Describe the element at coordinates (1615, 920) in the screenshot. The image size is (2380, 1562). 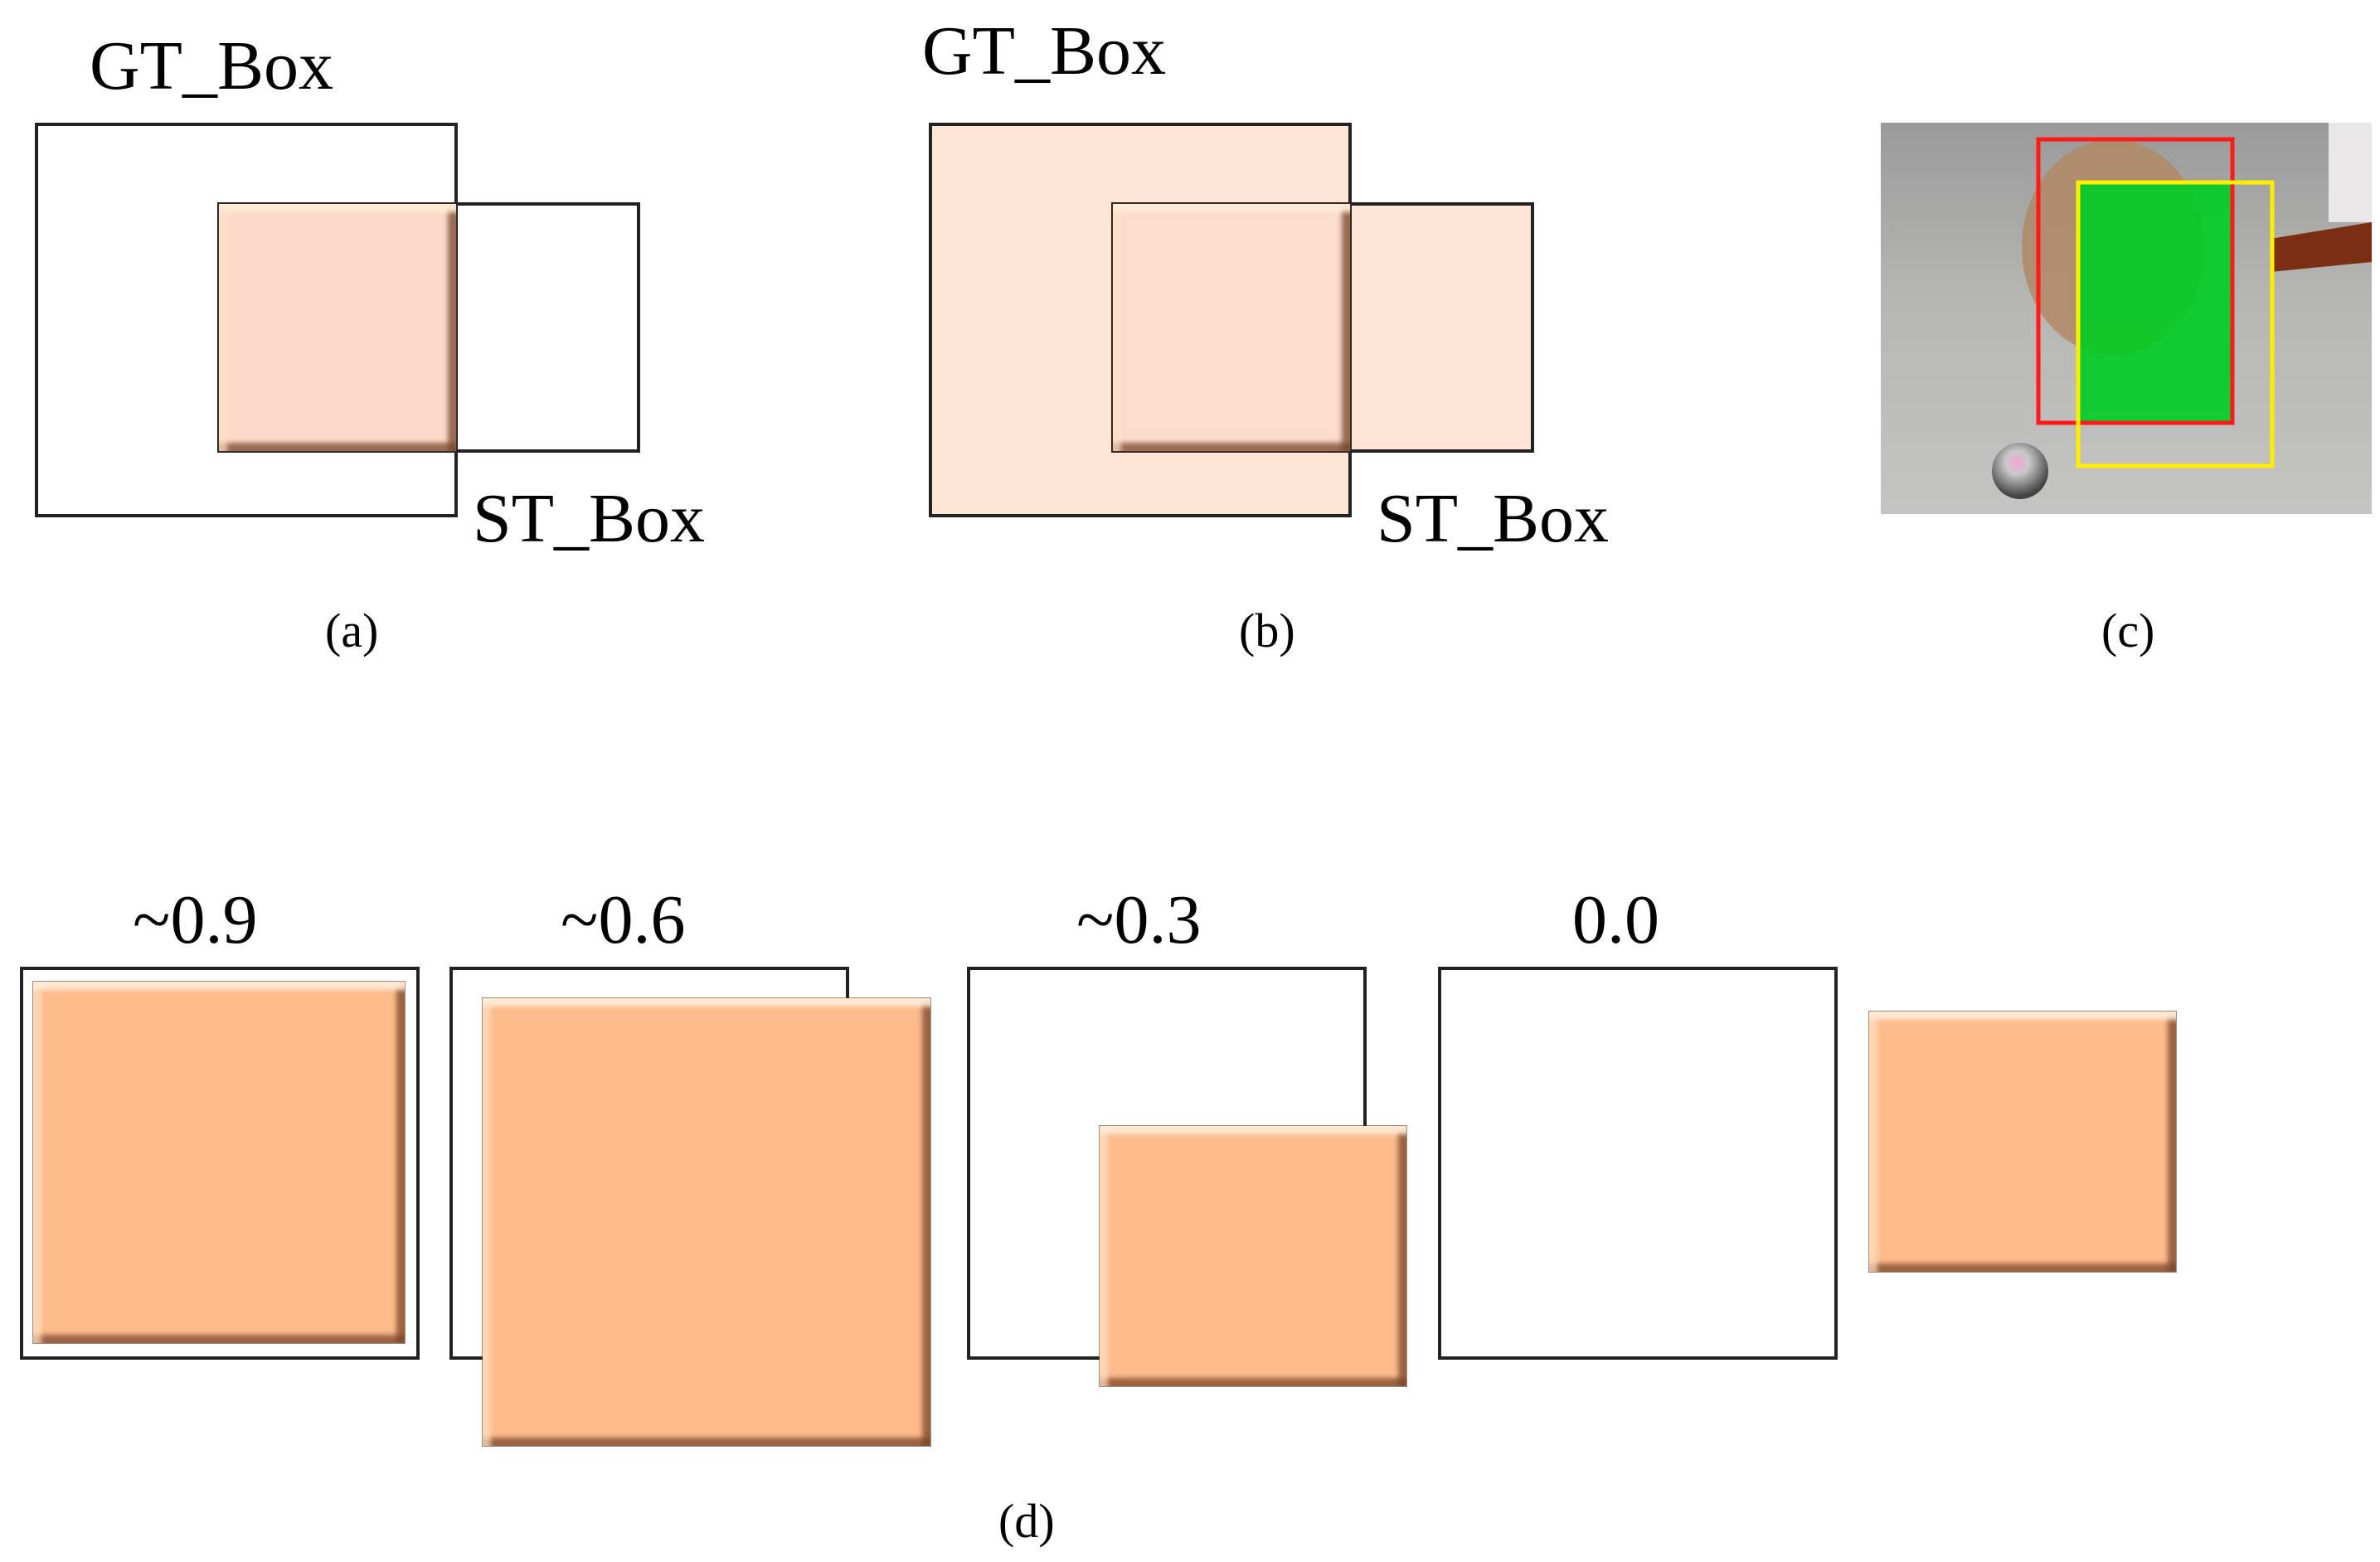
I see `score-label-3: 0.0` at that location.